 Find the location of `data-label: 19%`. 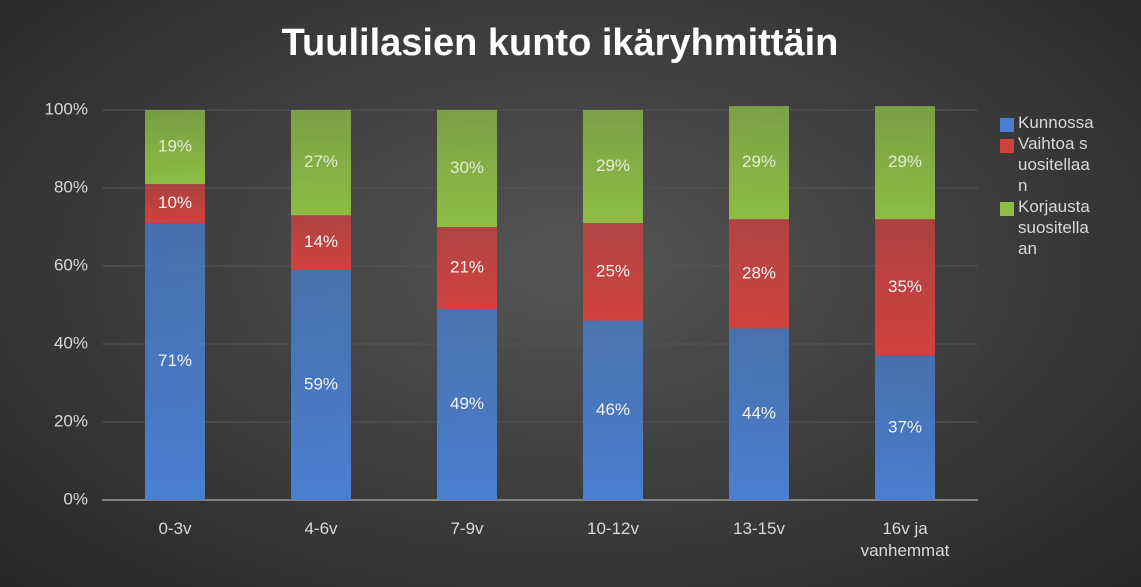

data-label: 19% is located at coordinates (175, 146).